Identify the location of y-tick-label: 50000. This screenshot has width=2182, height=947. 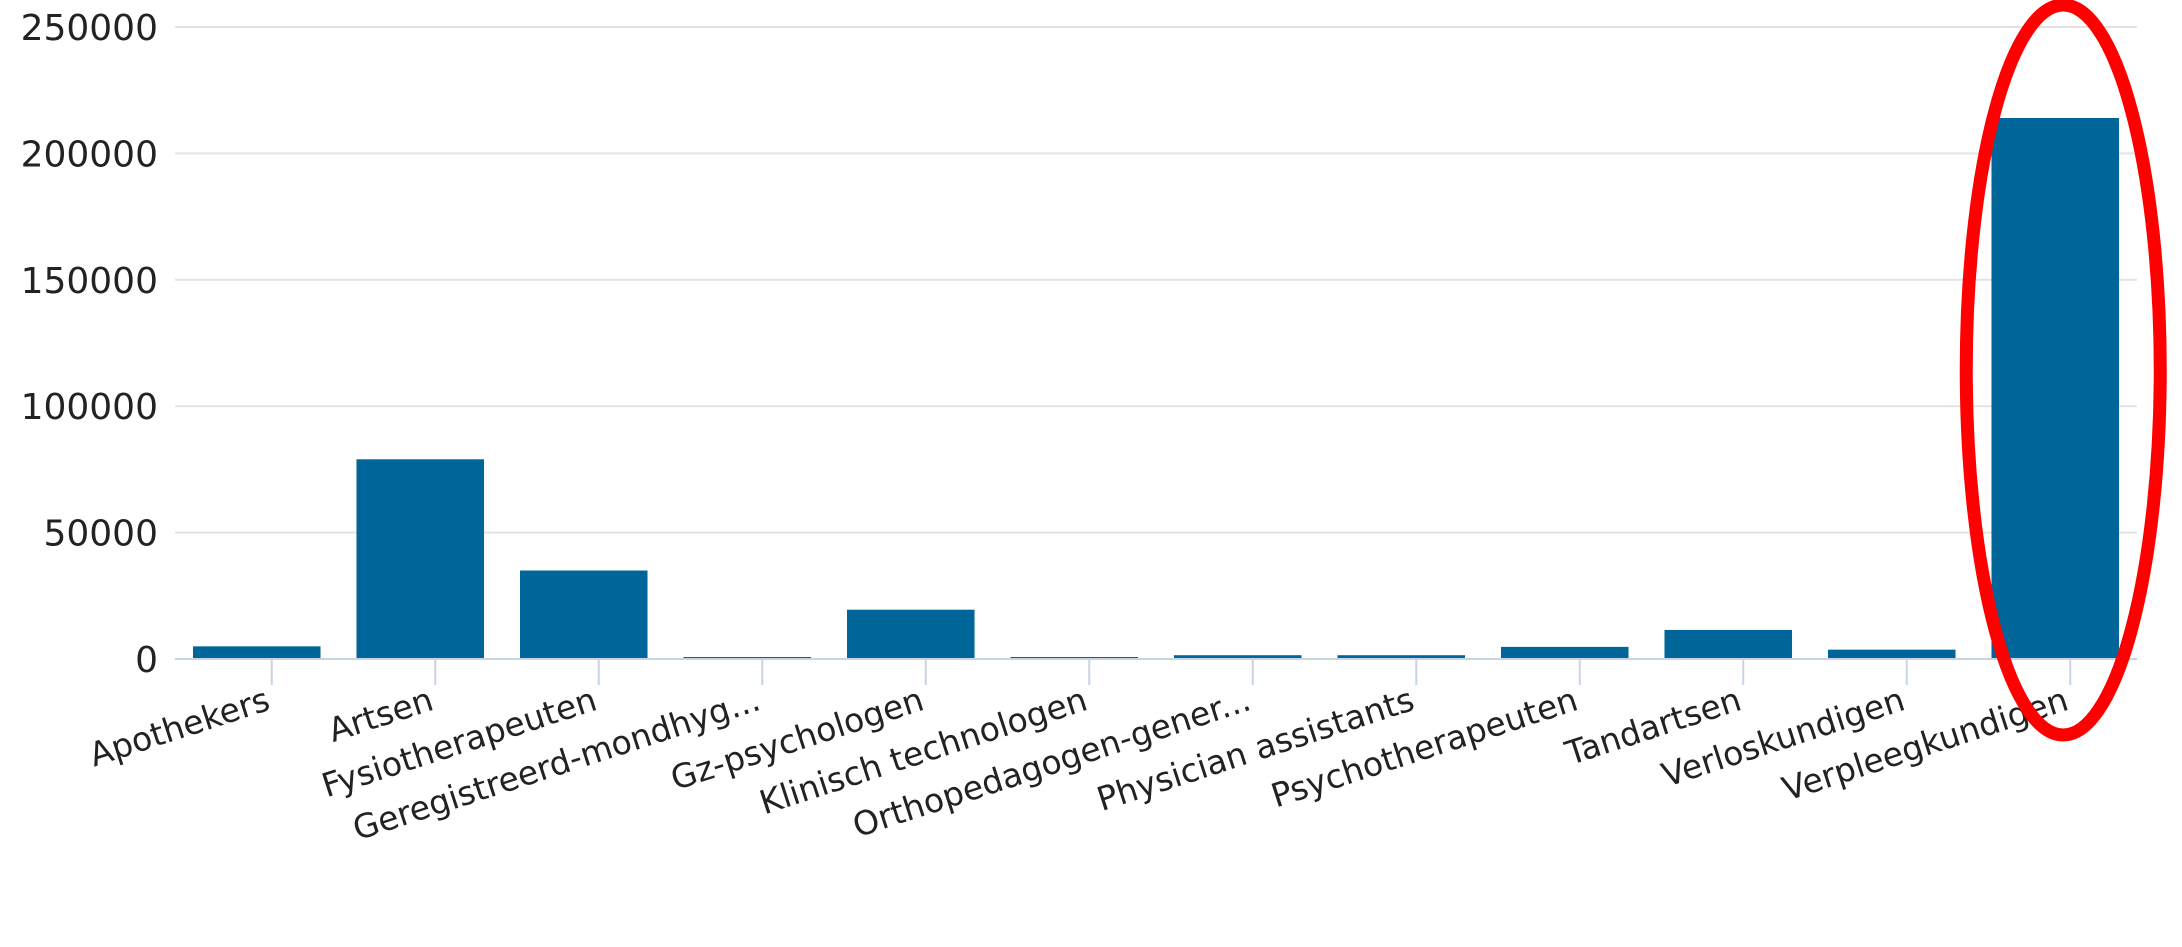
(100, 534).